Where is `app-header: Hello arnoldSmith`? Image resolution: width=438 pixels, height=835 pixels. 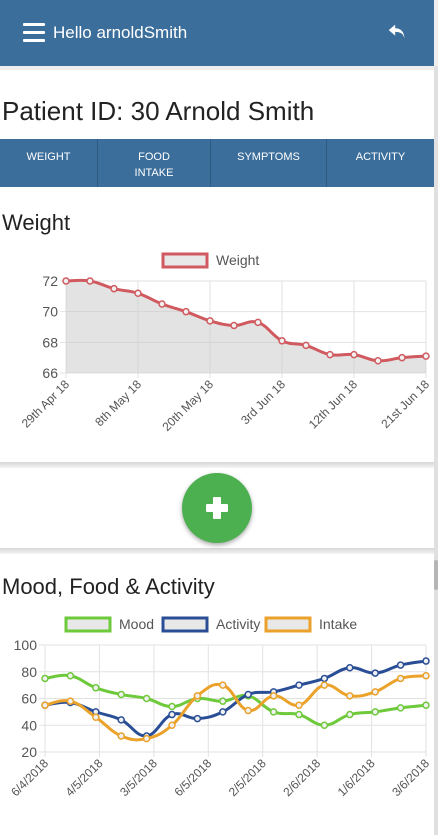 app-header: Hello arnoldSmith is located at coordinates (217, 33).